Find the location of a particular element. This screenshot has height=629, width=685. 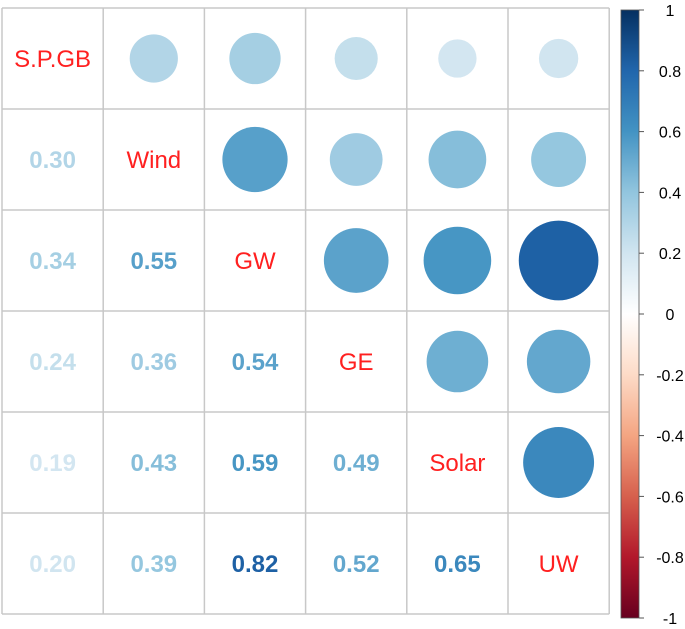

correlation-value-solar-ge: 0.49 is located at coordinates (356, 463).